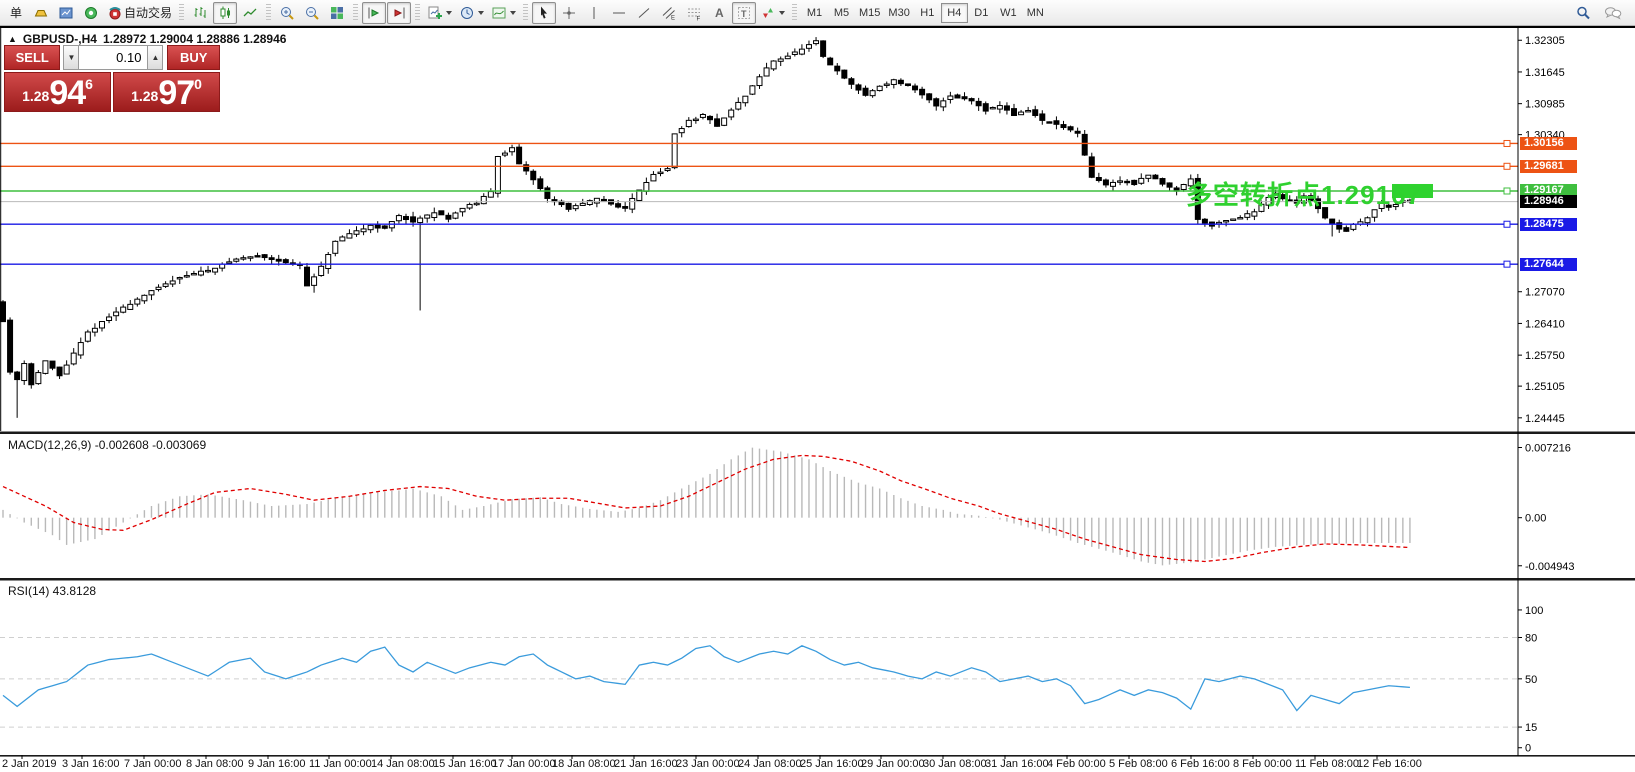 The image size is (1635, 772). What do you see at coordinates (1076, 764) in the screenshot?
I see `time-axis-tick: 4 Feb 00:00` at bounding box center [1076, 764].